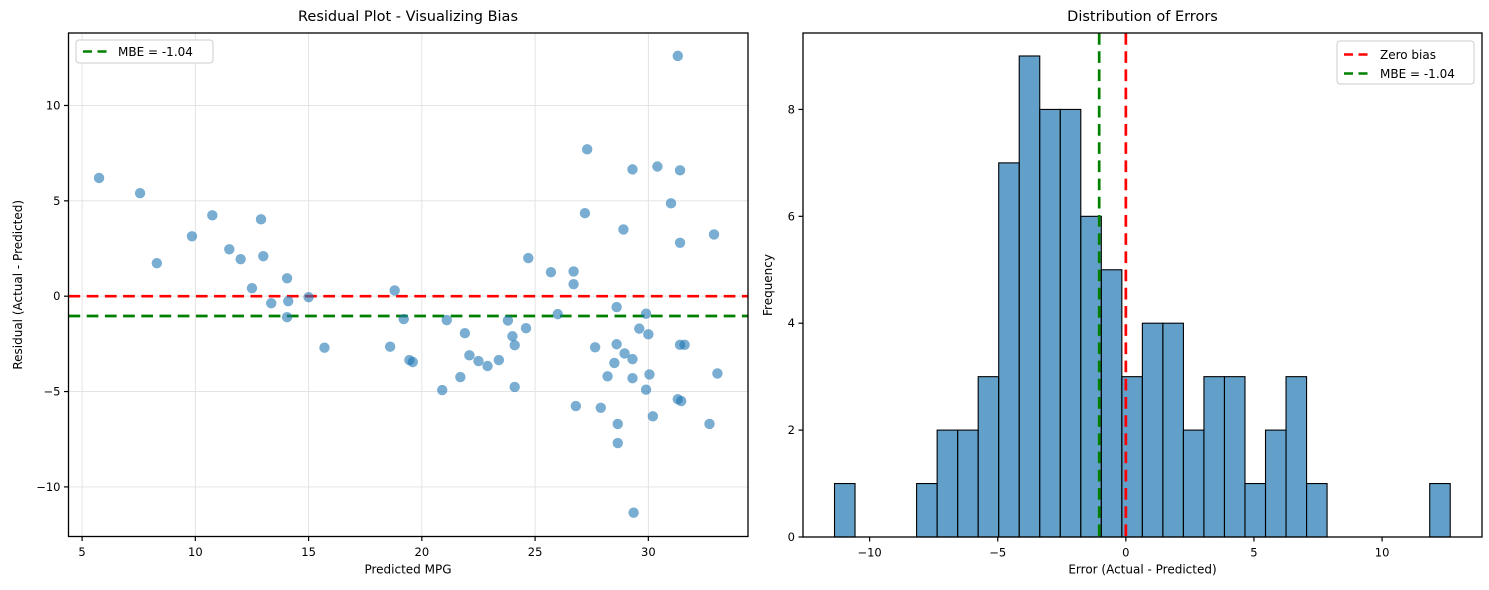 The height and width of the screenshot is (590, 1489). Describe the element at coordinates (48, 487) in the screenshot. I see `y-tick-label: −10` at that location.